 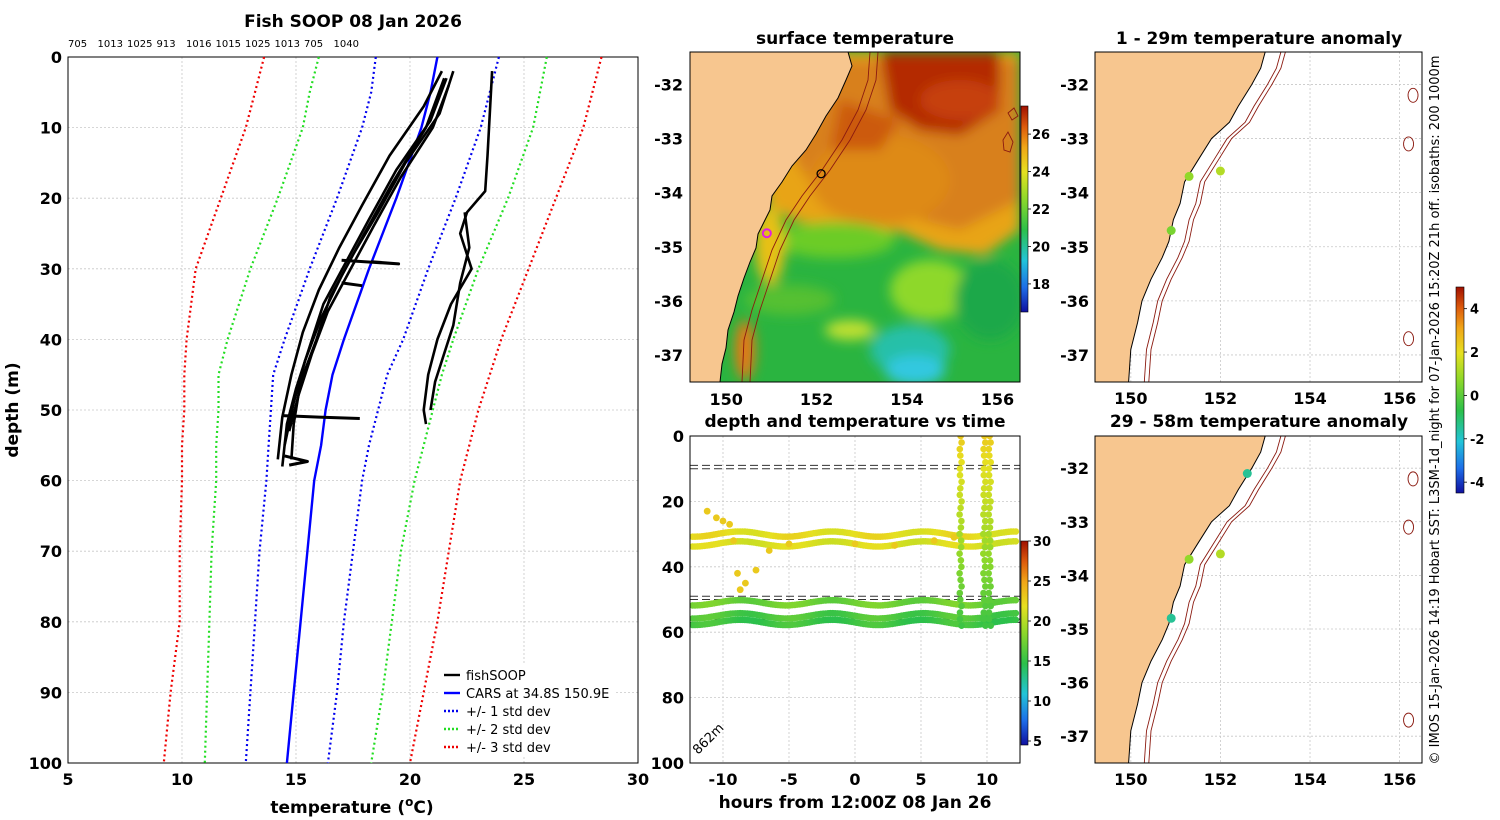 What do you see at coordinates (1042, 582) in the screenshot?
I see `depth-time-colorbar-label: 25` at bounding box center [1042, 582].